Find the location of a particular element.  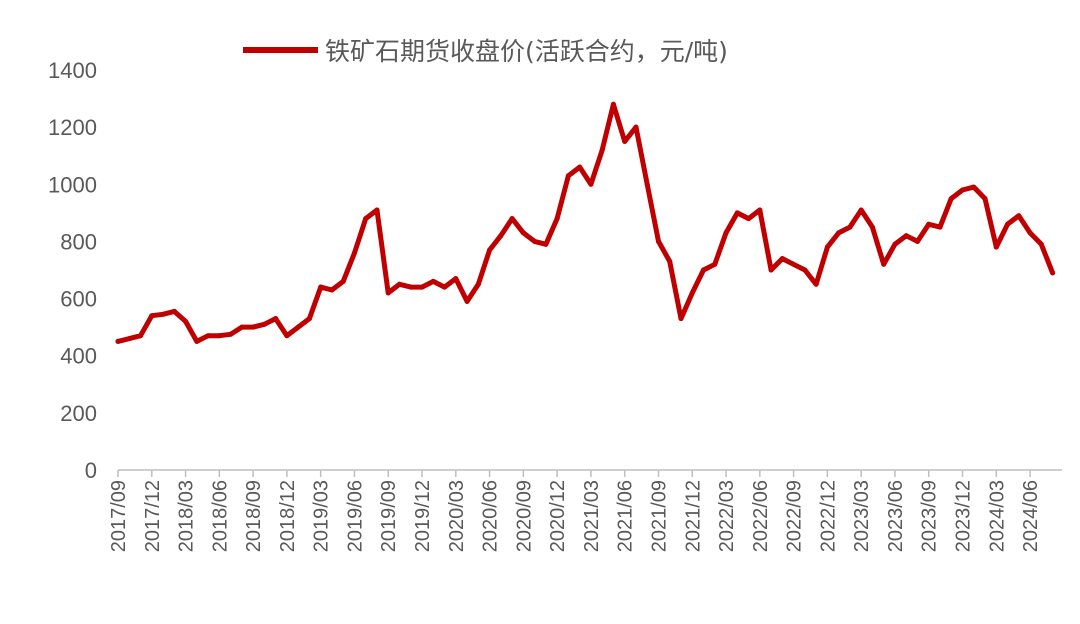

x-tick-label: 2019/09 is located at coordinates (389, 516).